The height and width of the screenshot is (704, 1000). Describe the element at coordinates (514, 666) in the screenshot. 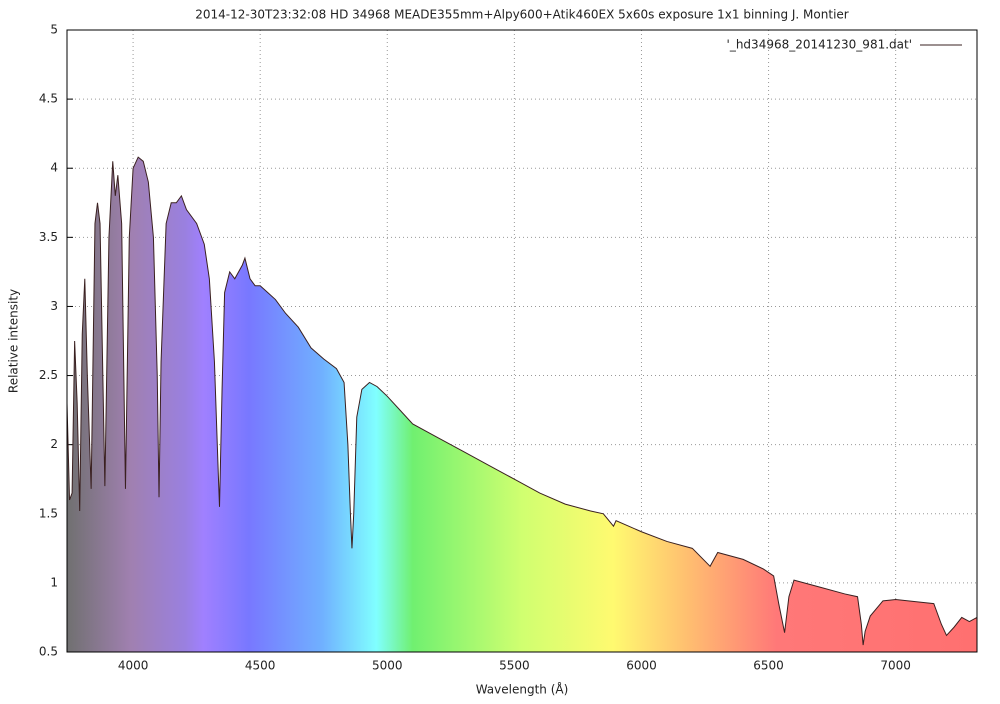

I see `x-tick-label: 5500` at that location.